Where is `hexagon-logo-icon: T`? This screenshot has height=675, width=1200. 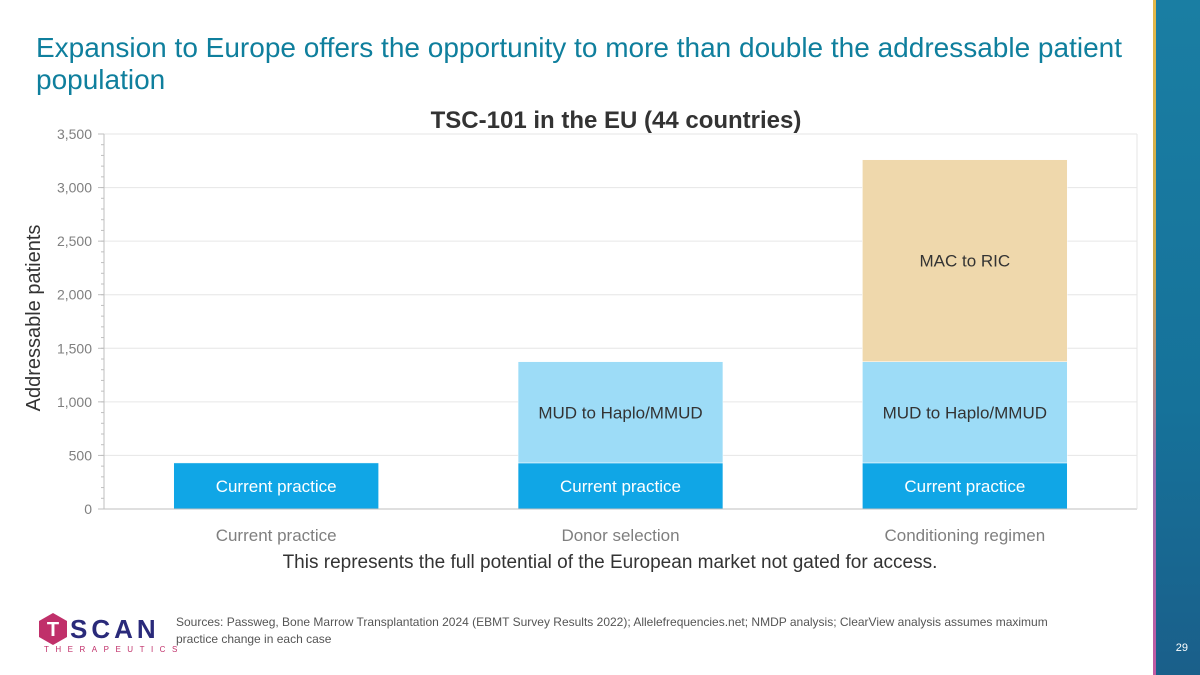 hexagon-logo-icon: T is located at coordinates (53, 629).